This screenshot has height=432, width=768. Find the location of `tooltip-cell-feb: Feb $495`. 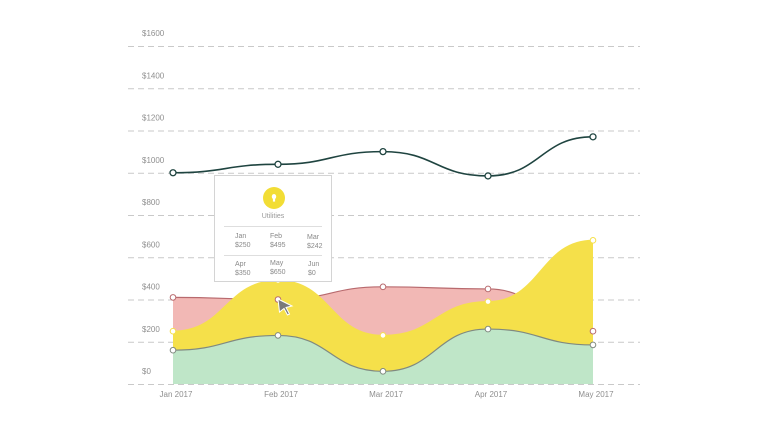

tooltip-cell-feb: Feb $495 is located at coordinates (278, 241).